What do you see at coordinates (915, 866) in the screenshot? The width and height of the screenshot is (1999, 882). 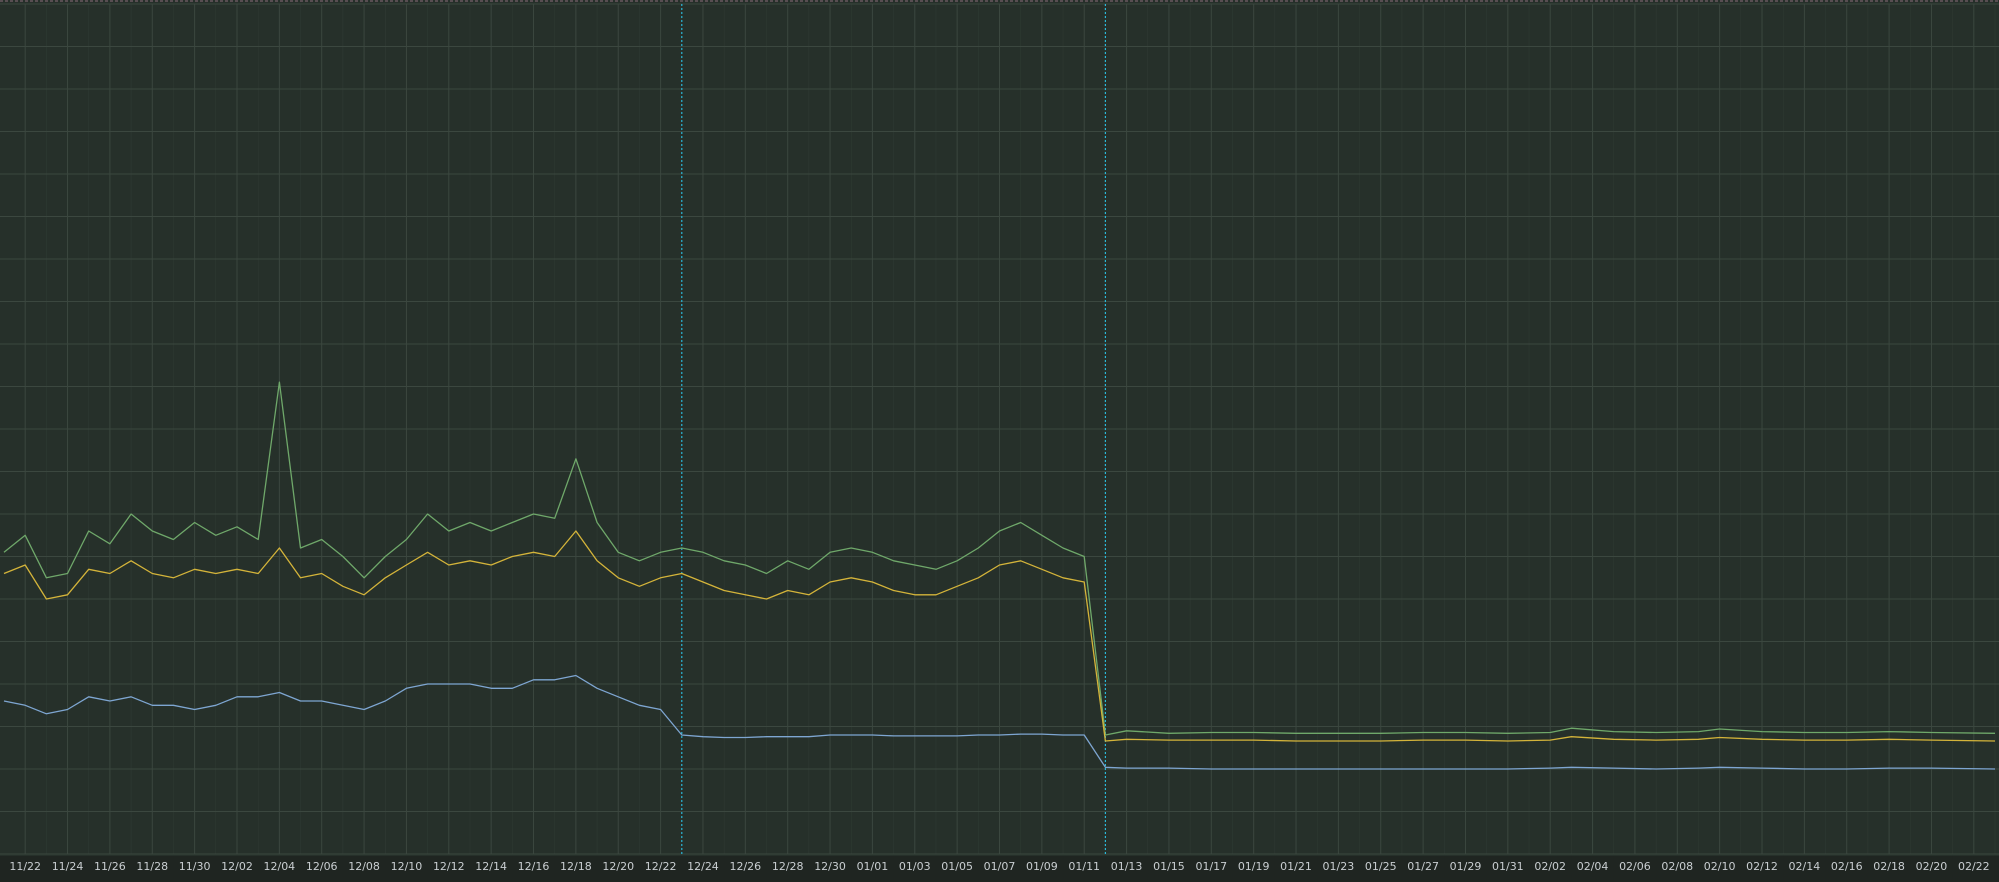 I see `x-tick-label: 01/03` at bounding box center [915, 866].